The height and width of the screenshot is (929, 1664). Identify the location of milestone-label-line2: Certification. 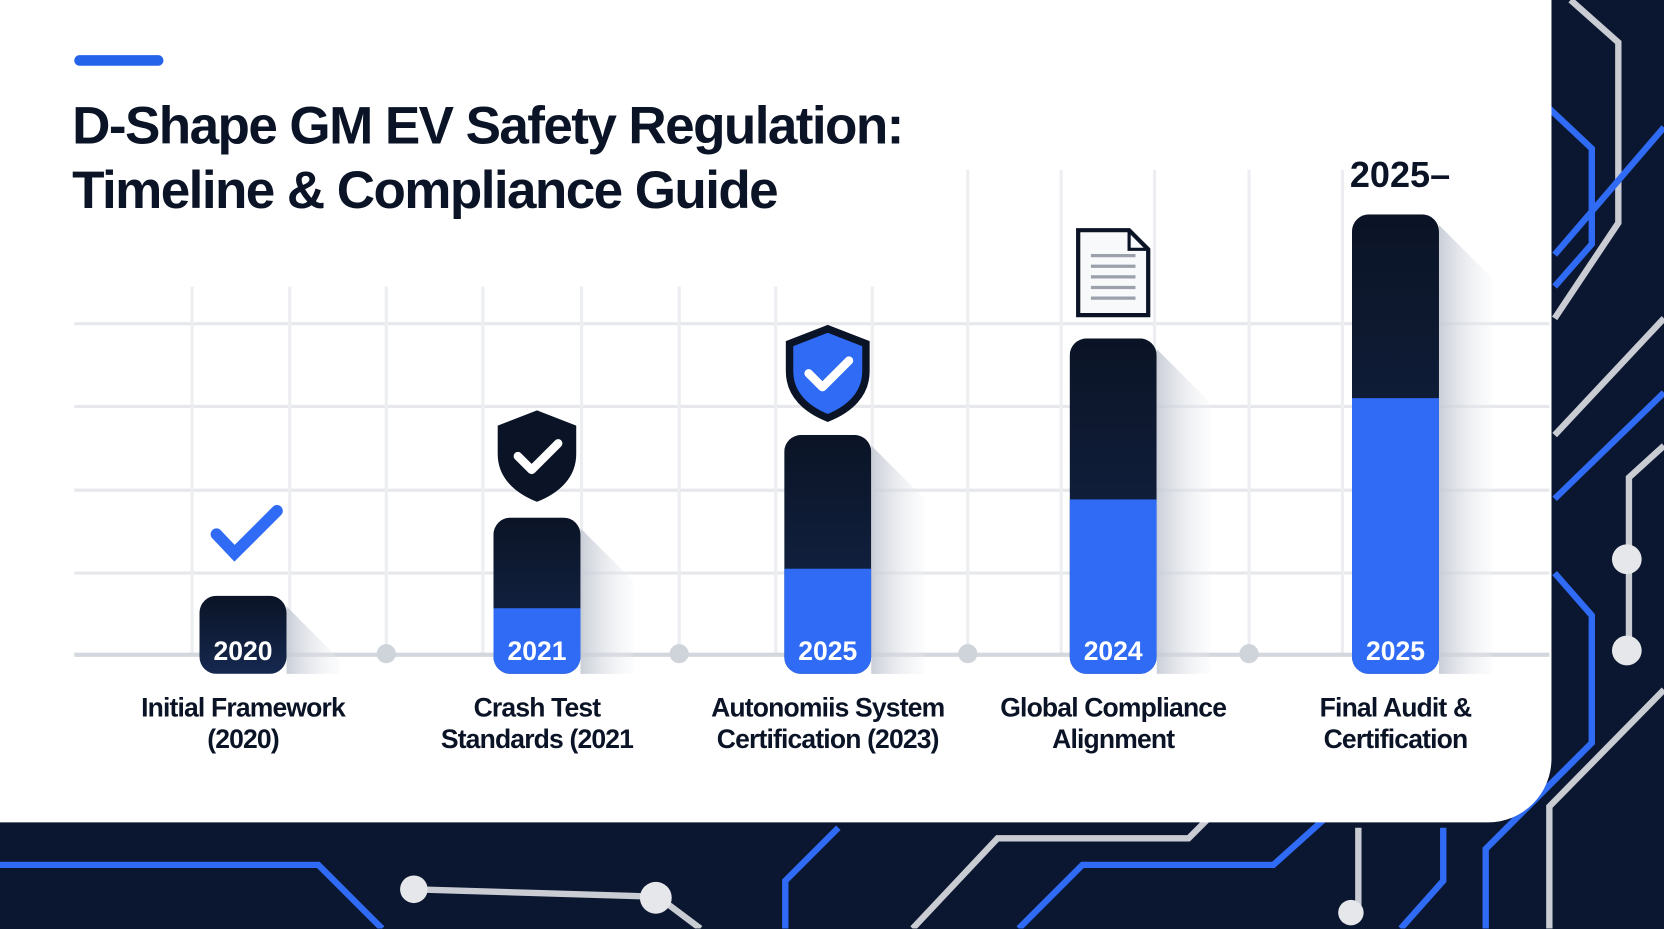
(1396, 739).